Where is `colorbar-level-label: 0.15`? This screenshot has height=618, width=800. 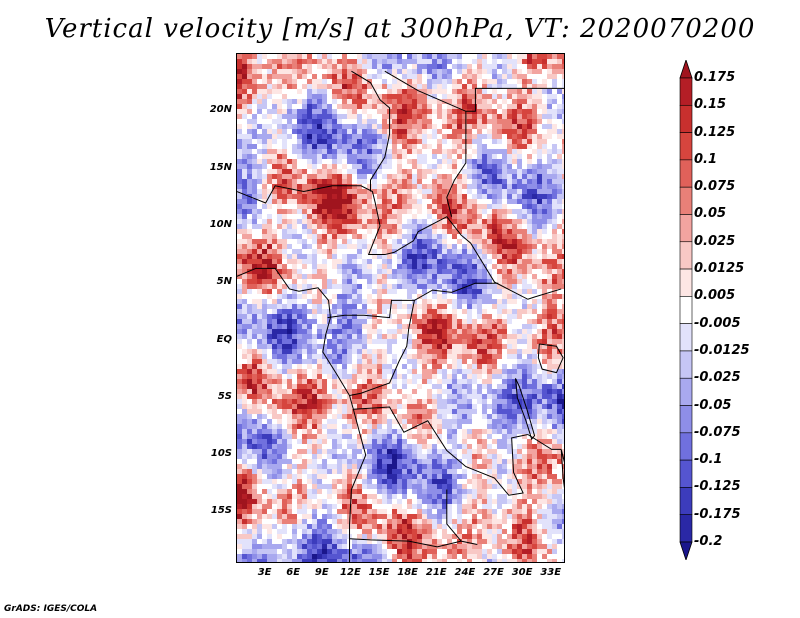 colorbar-level-label: 0.15 is located at coordinates (710, 105).